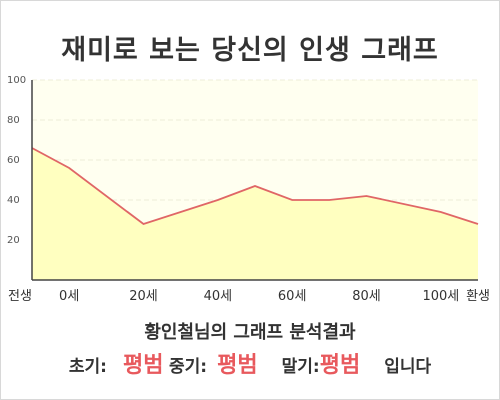  Describe the element at coordinates (218, 296) in the screenshot. I see `x-tick-label: 40세` at that location.